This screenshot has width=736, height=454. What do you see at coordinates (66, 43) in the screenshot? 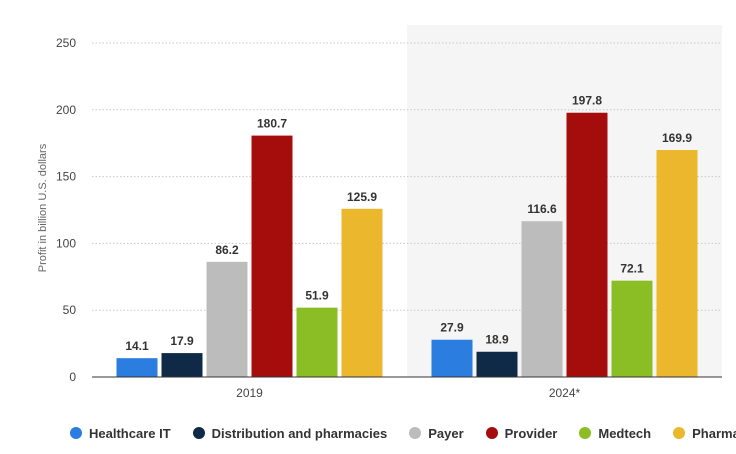
I see `y-tick-label: 250` at bounding box center [66, 43].